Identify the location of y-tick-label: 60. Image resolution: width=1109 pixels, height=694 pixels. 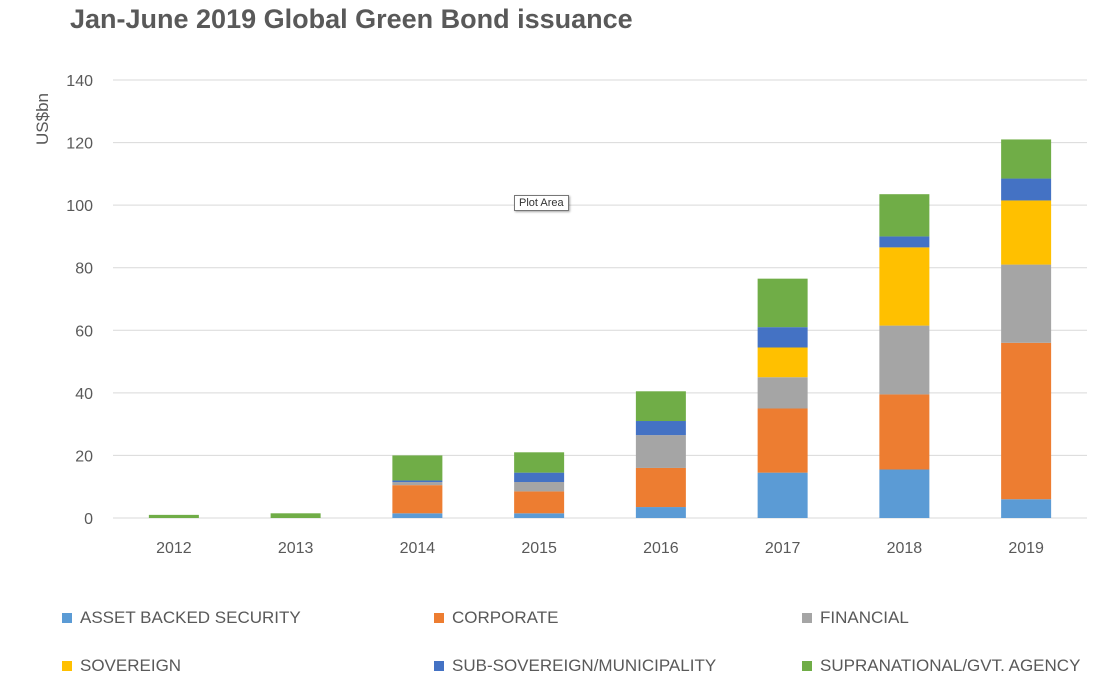
(84, 331).